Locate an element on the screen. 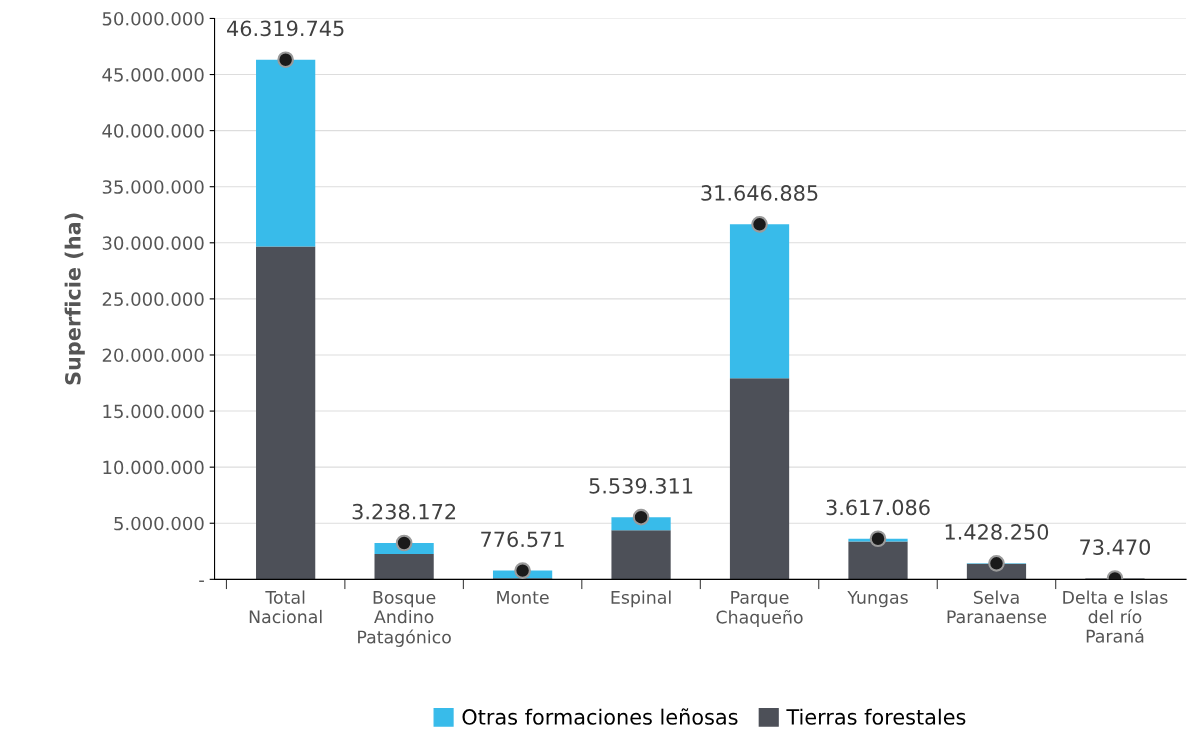  y-tick-label: 45.000.000 is located at coordinates (153, 75).